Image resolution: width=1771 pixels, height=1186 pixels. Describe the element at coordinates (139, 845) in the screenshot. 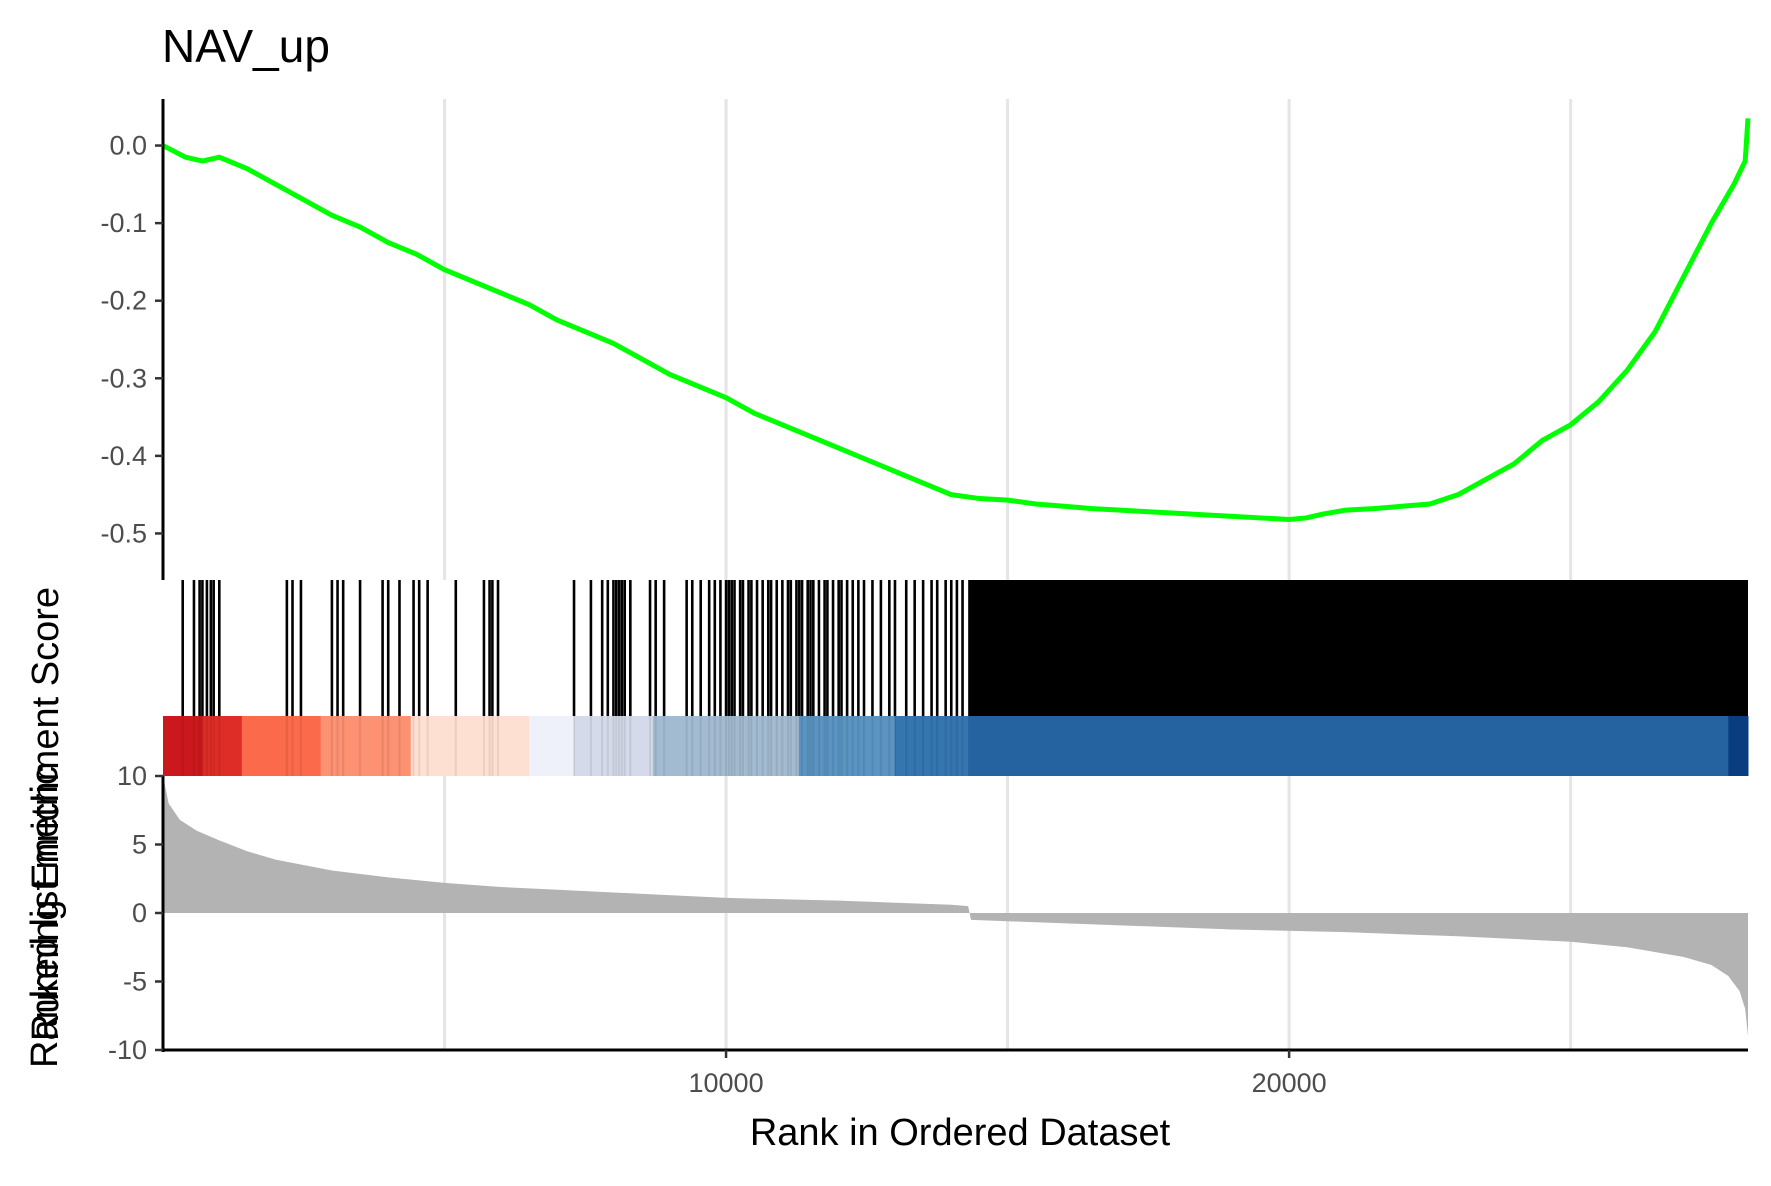

I see `metric-y-tick-label: 5` at that location.